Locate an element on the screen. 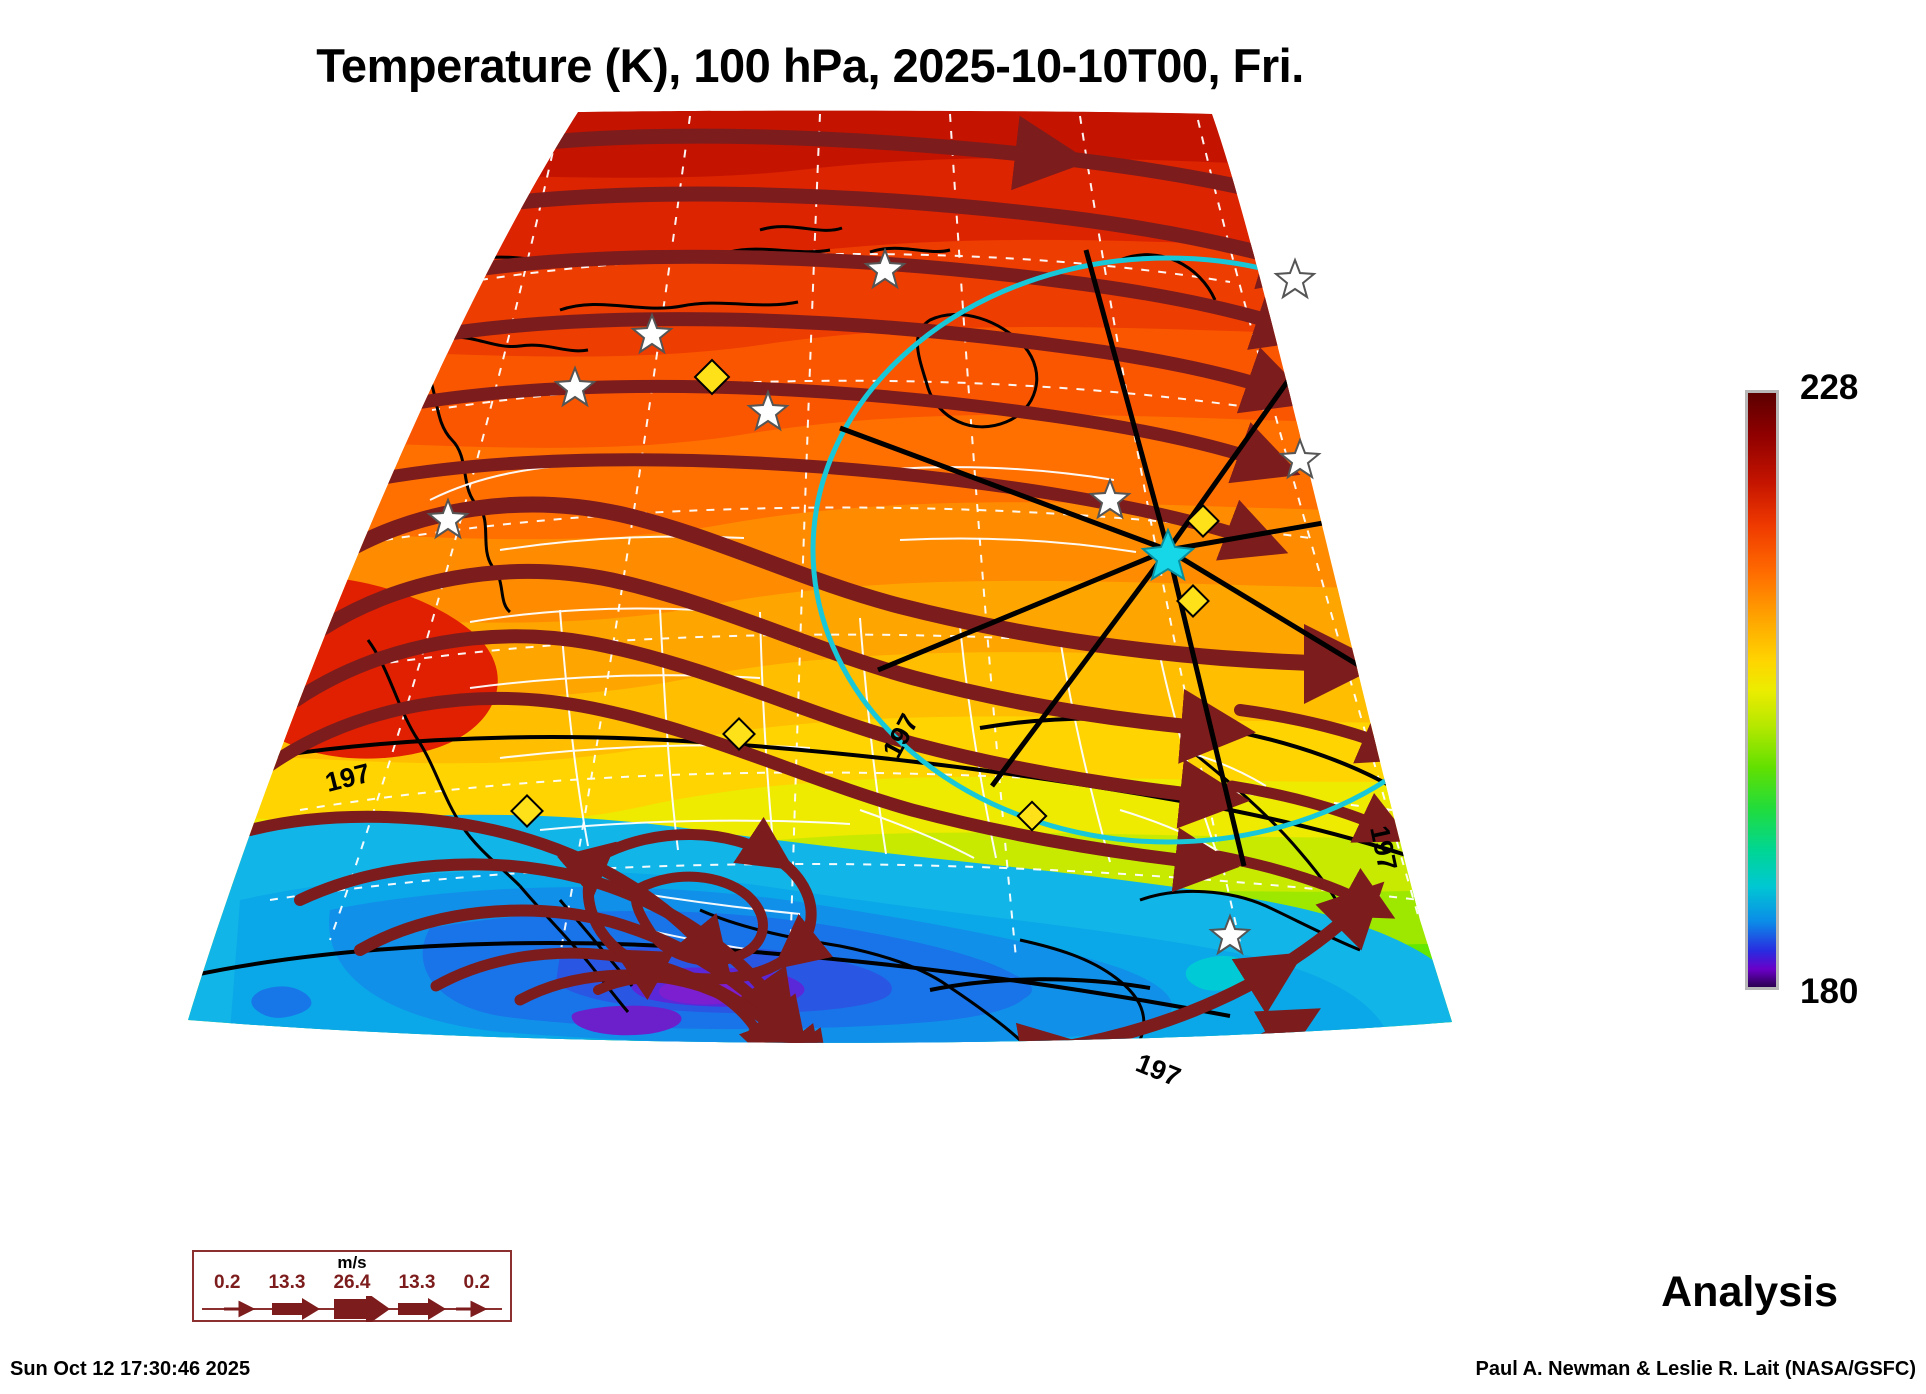 The width and height of the screenshot is (1926, 1394). center-star-icon is located at coordinates (1168, 554).